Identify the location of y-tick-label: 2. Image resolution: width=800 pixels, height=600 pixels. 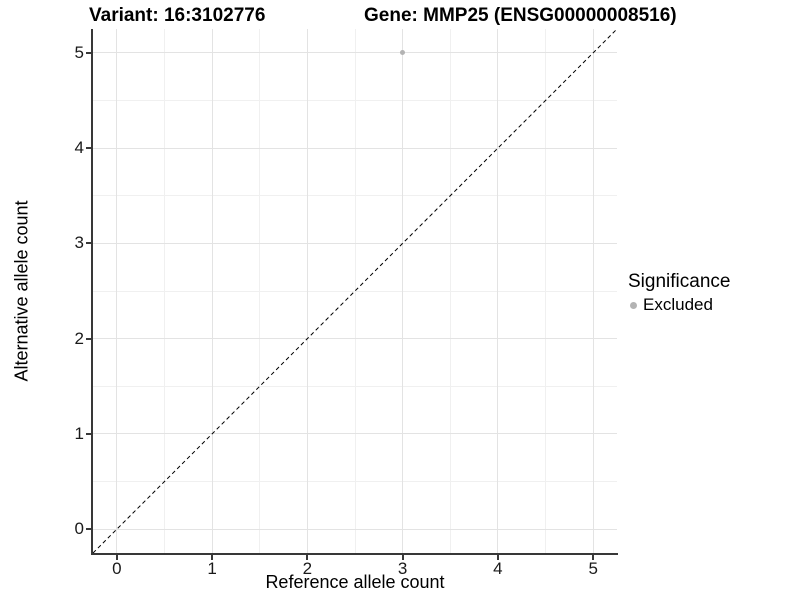
(79, 338).